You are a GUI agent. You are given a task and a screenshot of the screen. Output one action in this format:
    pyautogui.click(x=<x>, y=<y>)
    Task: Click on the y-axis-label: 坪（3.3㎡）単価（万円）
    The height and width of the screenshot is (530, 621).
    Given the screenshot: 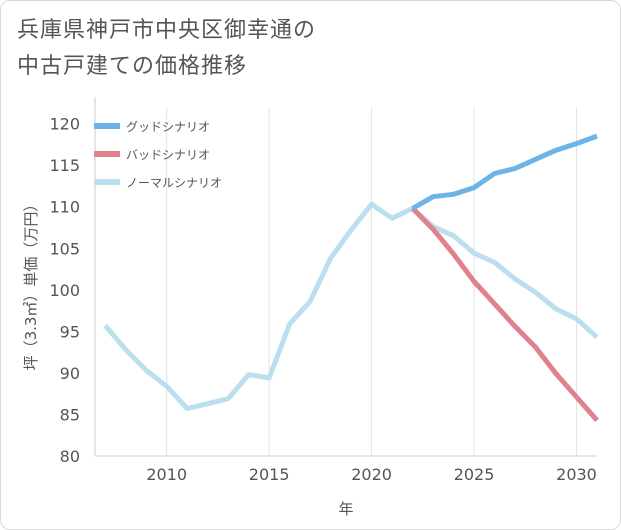 What is the action you would take?
    pyautogui.click(x=31, y=284)
    